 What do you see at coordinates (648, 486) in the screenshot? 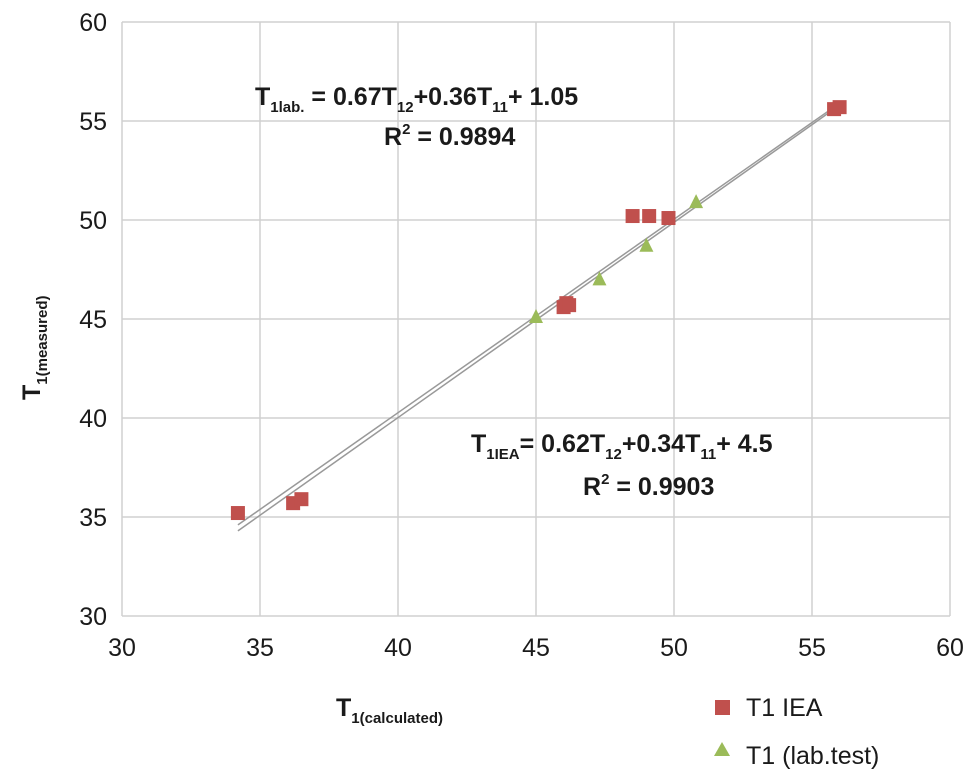
I see `annotation-iea-r2: R2 = 0.9903` at bounding box center [648, 486].